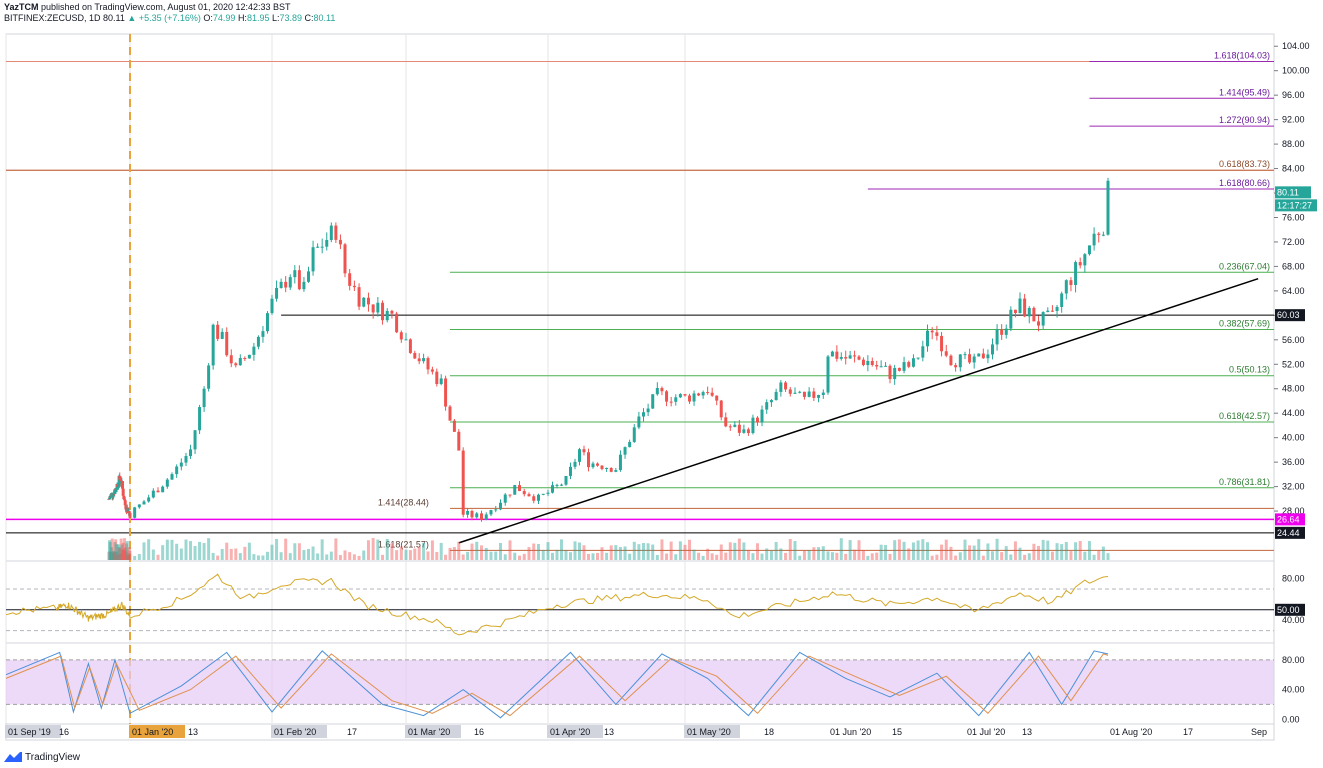  Describe the element at coordinates (1288, 192) in the screenshot. I see `last-price-badge-label: 80.11` at that location.